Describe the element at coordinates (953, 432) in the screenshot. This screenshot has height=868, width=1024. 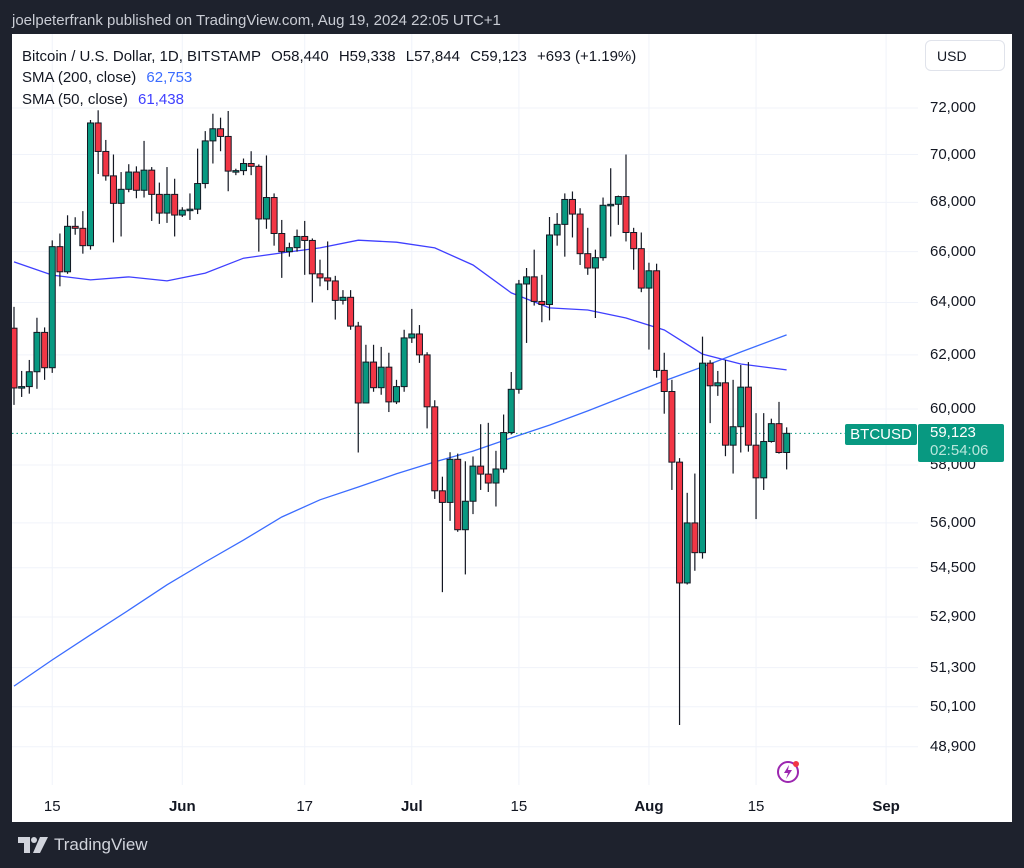
I see `last-price: 59,123` at that location.